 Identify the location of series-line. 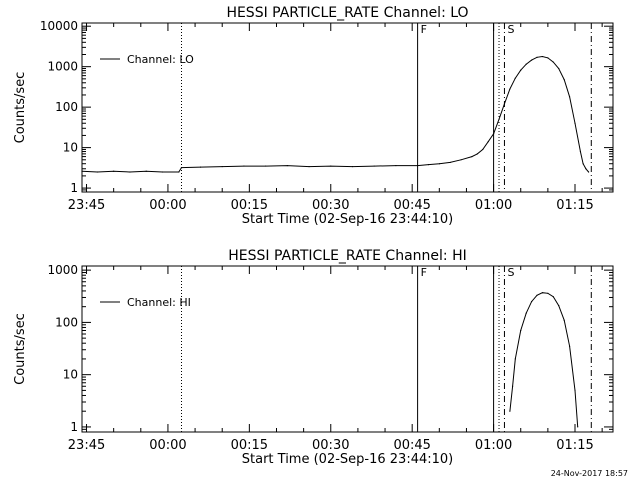
(544, 359).